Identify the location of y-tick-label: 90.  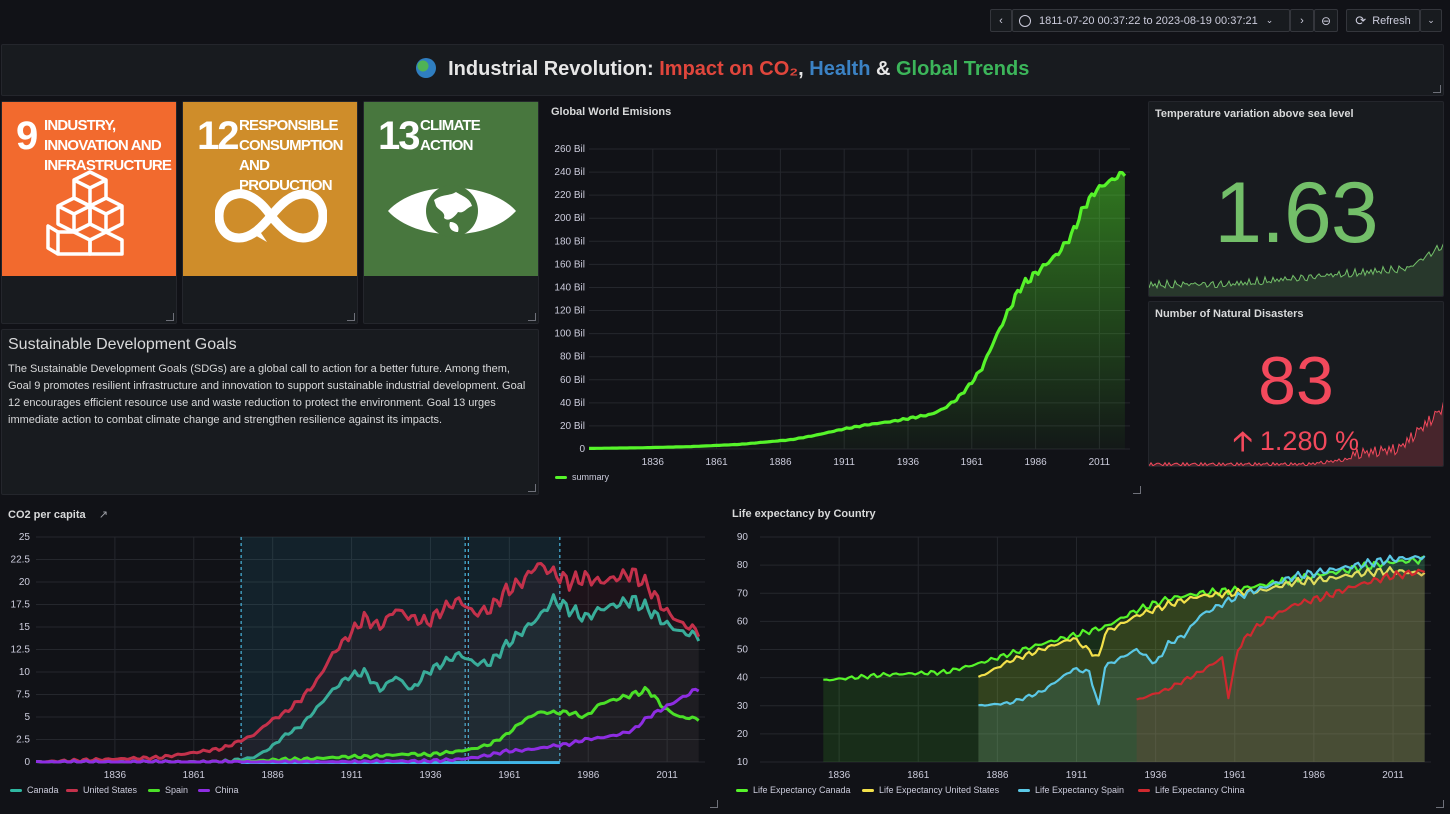
(743, 537).